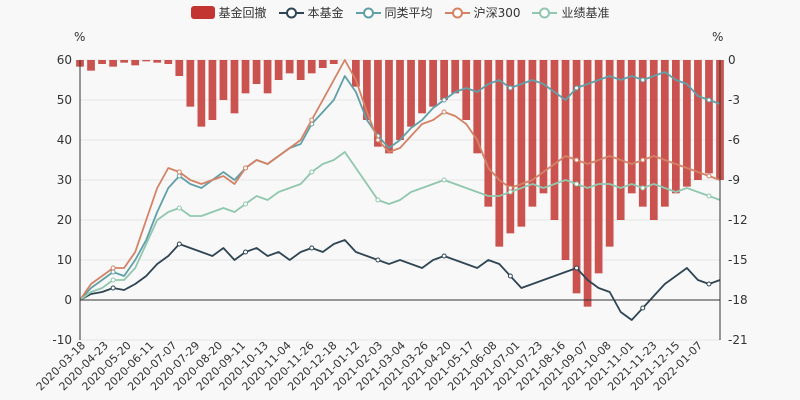 The image size is (800, 400). Describe the element at coordinates (718, 37) in the screenshot. I see `right-axis-unit: %` at that location.